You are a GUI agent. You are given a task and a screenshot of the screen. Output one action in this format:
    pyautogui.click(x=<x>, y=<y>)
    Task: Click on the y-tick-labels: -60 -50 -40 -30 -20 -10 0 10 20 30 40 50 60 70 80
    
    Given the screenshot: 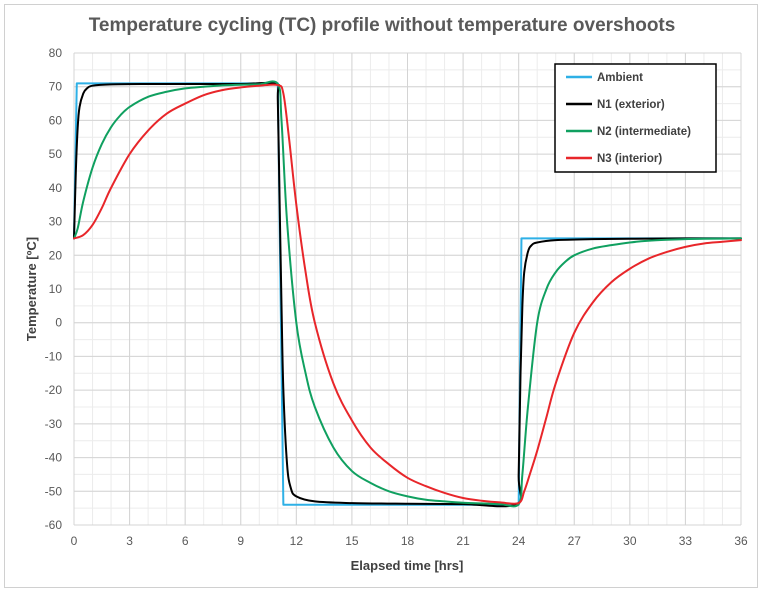 What is the action you would take?
    pyautogui.click(x=54, y=289)
    